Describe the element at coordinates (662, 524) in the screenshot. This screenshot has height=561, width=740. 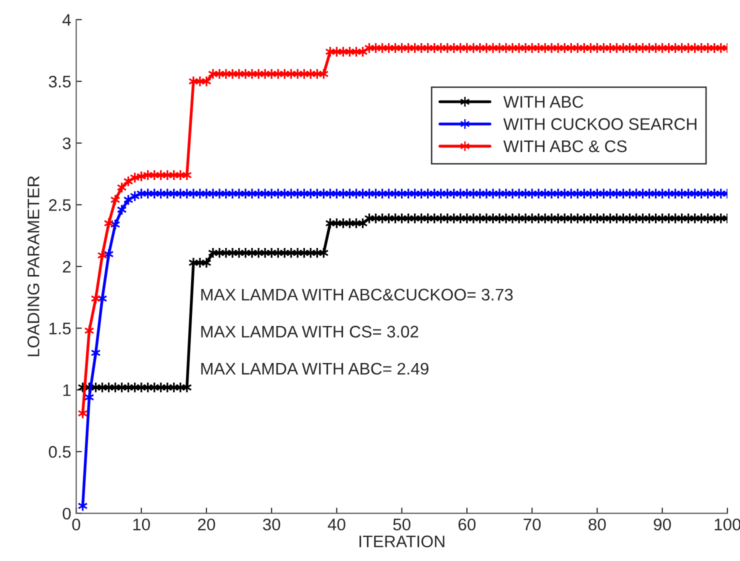
I see `x-tick-label: 90` at that location.